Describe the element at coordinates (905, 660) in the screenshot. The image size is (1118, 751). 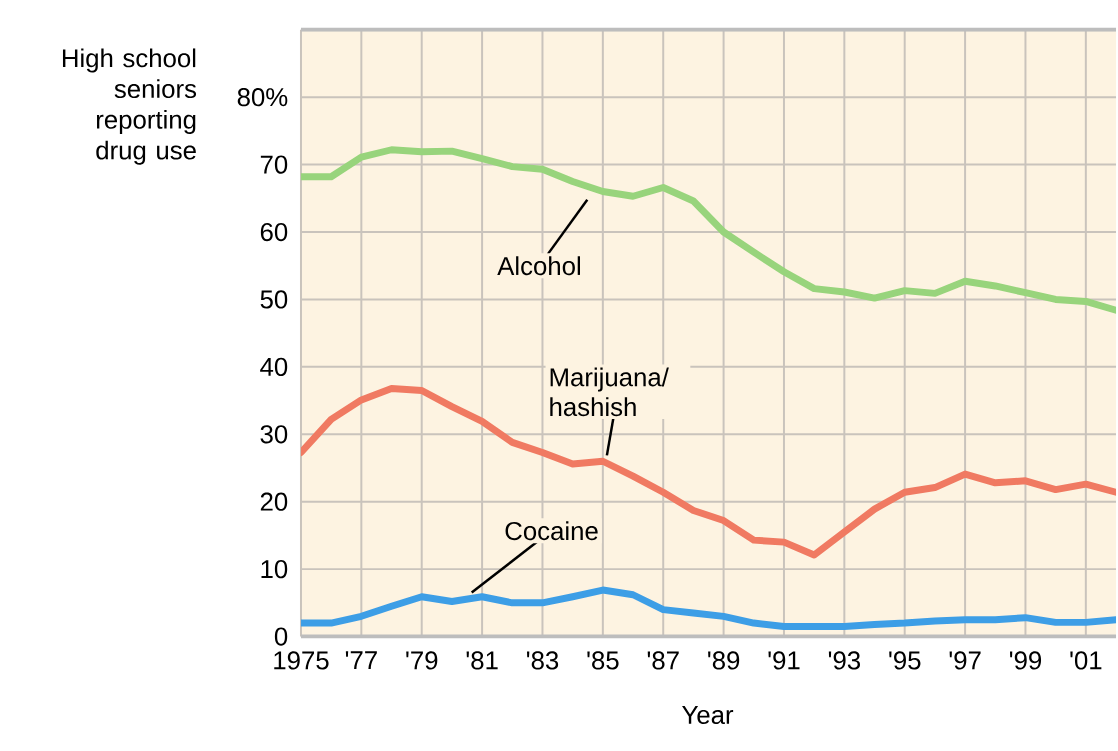
I see `x-tick-label: '95` at that location.